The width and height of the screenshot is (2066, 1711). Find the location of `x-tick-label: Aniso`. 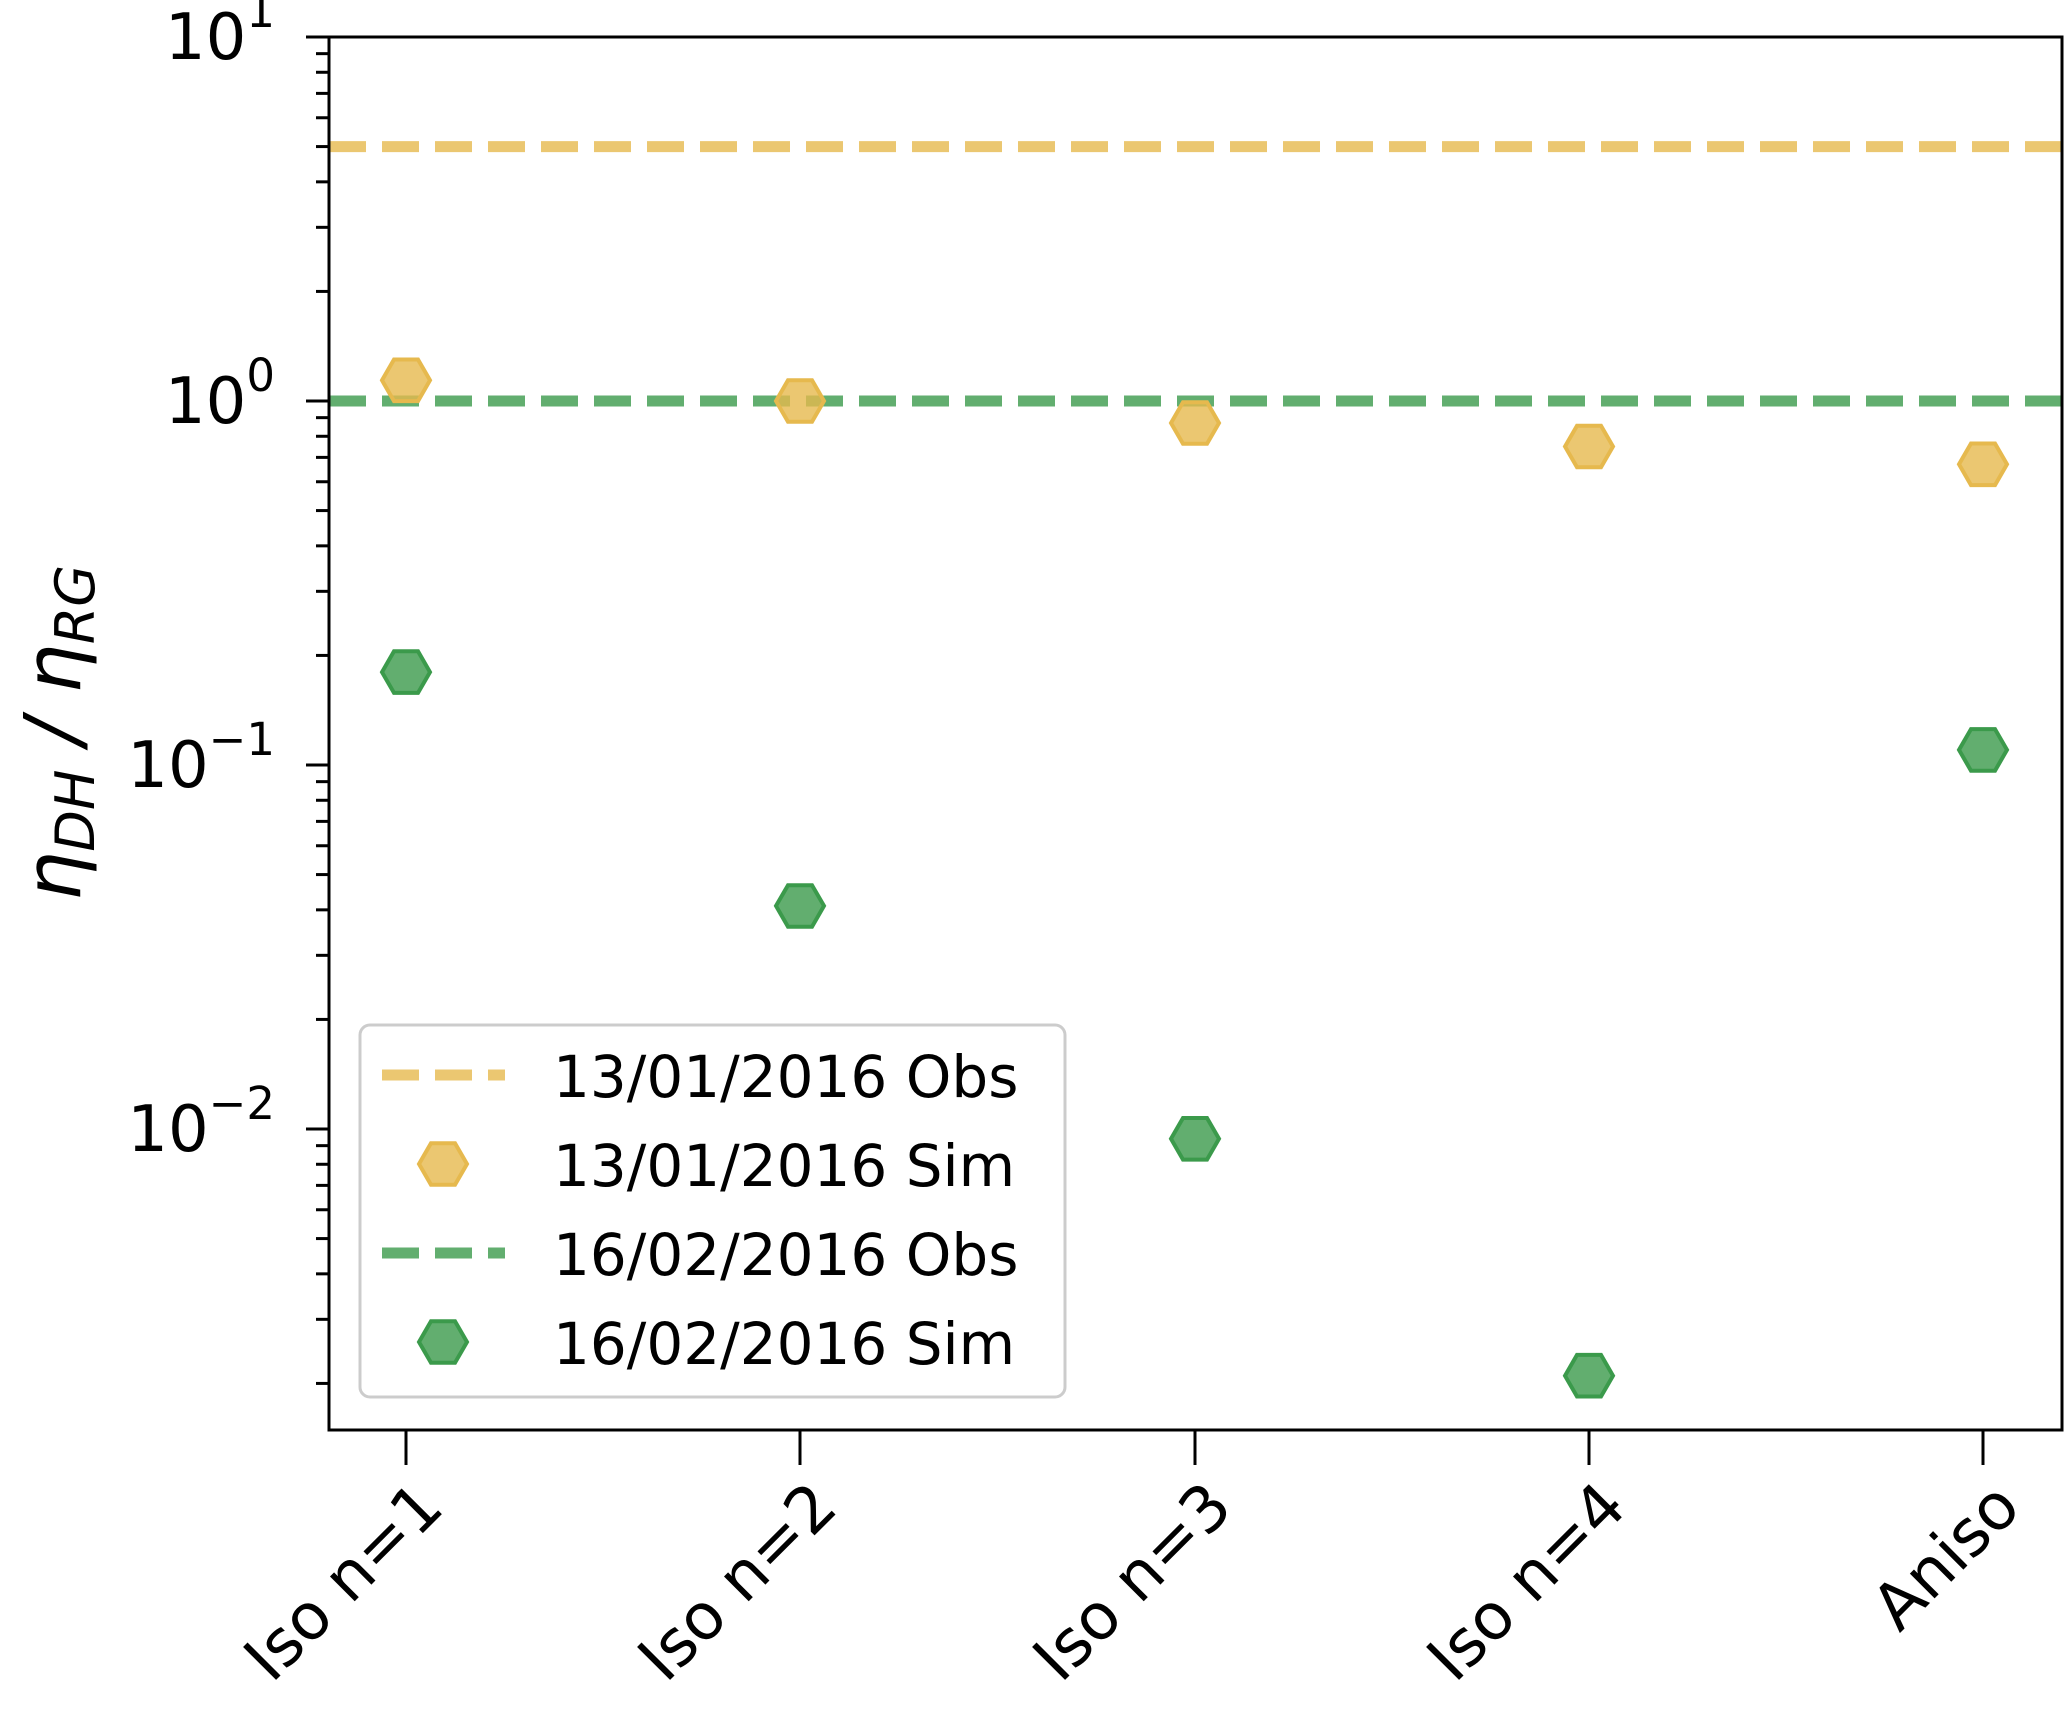

x-tick-label: Aniso is located at coordinates (1947, 1557).